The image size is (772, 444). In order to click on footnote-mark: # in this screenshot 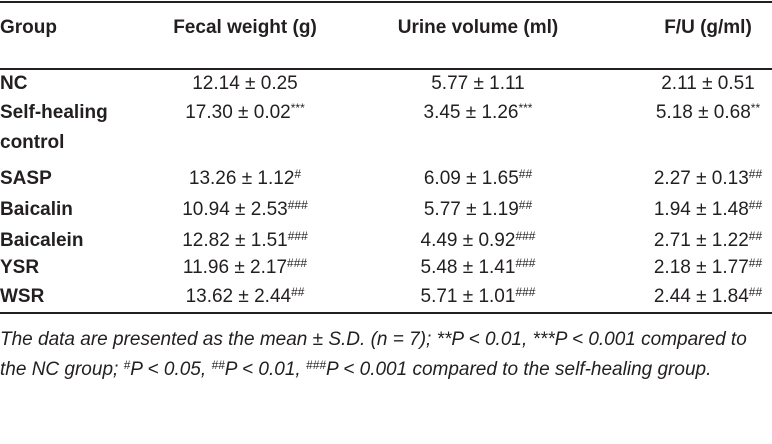, I will do `click(127, 365)`.